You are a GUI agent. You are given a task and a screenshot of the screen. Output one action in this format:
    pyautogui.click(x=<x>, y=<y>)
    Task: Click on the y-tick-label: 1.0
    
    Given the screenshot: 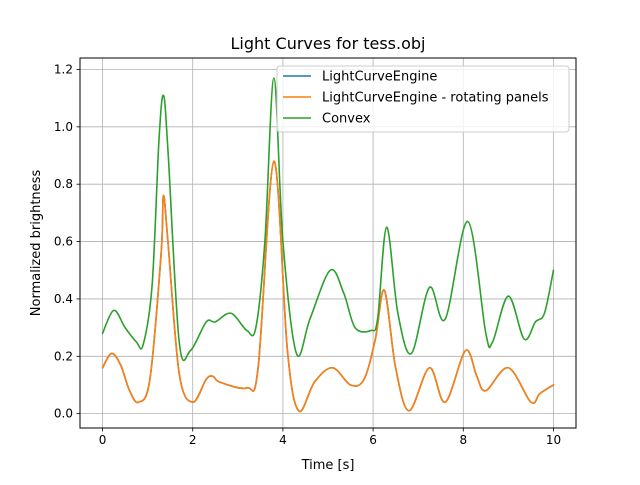 What is the action you would take?
    pyautogui.click(x=63, y=127)
    